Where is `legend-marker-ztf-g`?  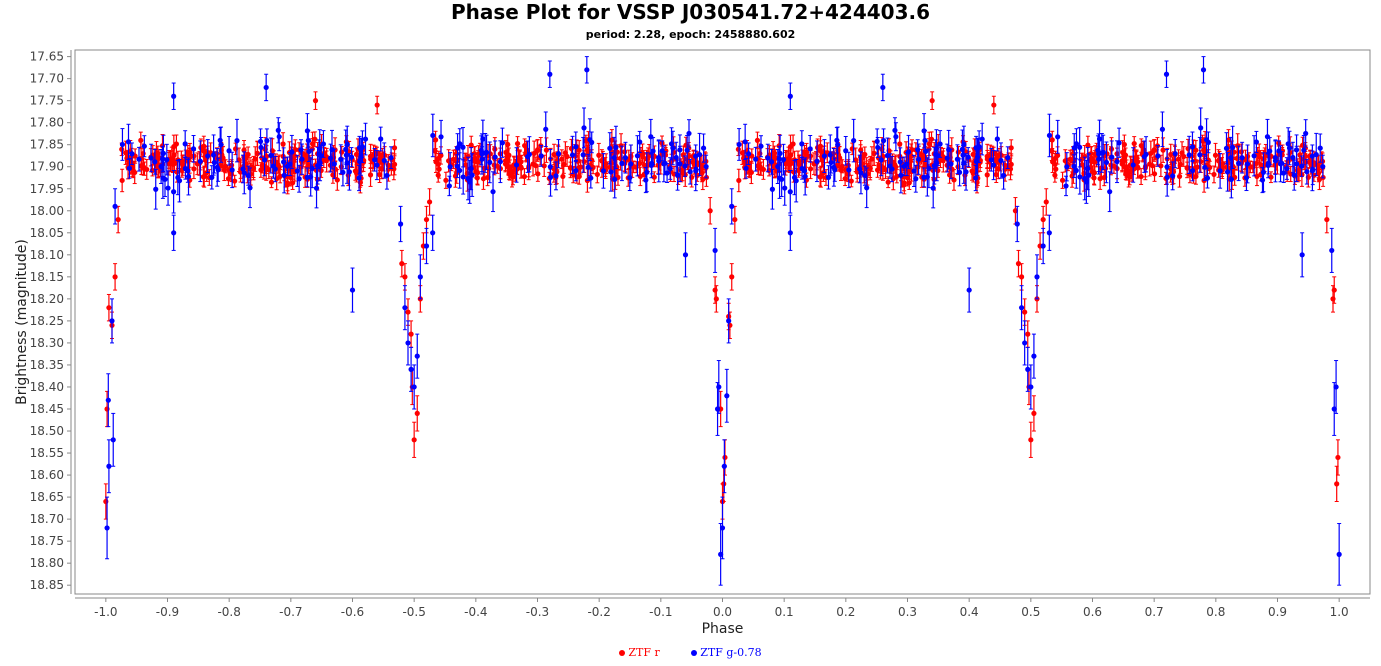 legend-marker-ztf-g is located at coordinates (694, 653).